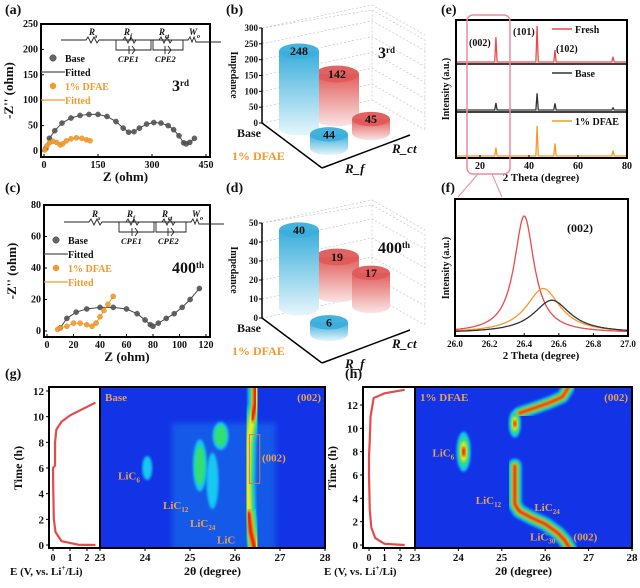 Image resolution: width=640 pixels, height=588 pixels. I want to click on x-axis-label: 2θ (degree), so click(212, 571).